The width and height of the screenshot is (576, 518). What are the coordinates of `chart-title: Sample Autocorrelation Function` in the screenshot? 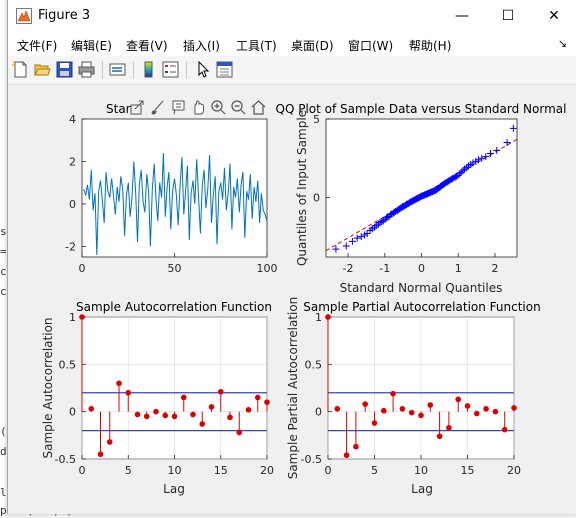 It's located at (174, 307).